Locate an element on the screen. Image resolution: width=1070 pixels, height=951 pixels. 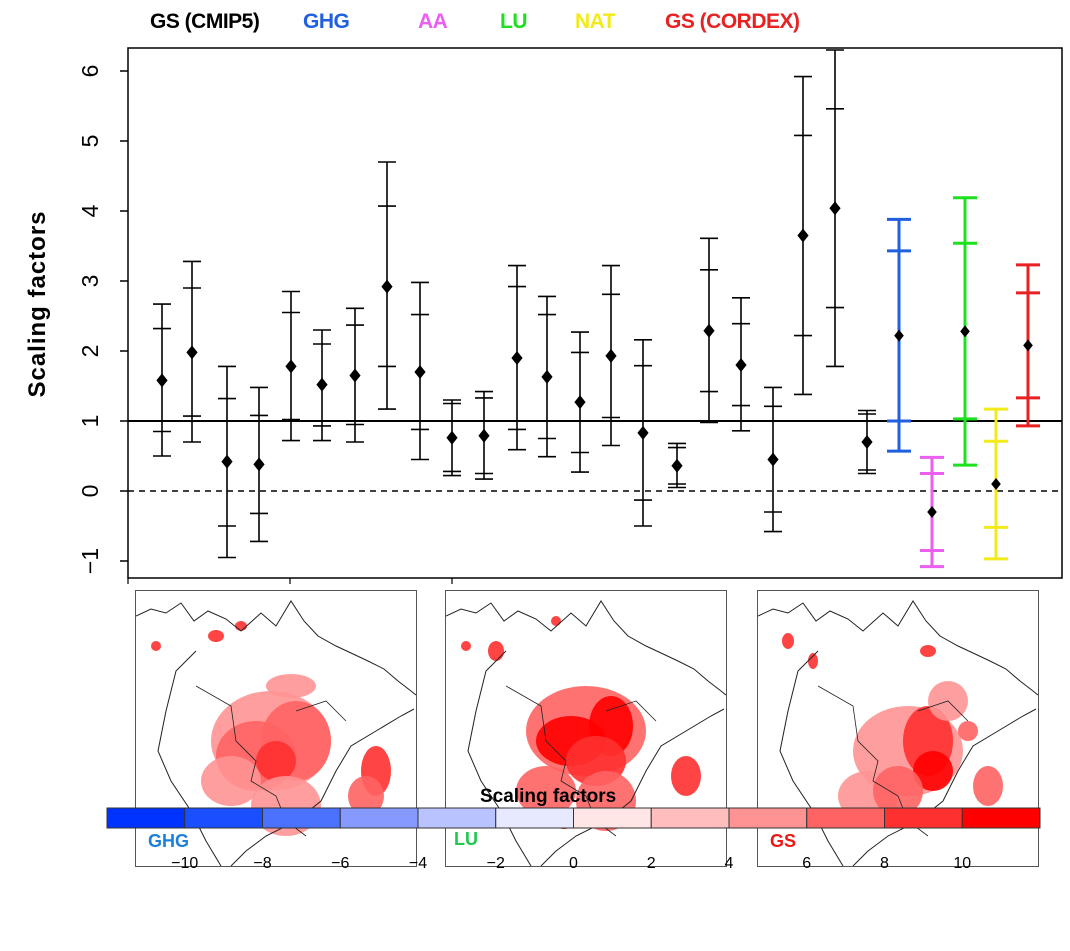
ghg-map is located at coordinates (276, 733).